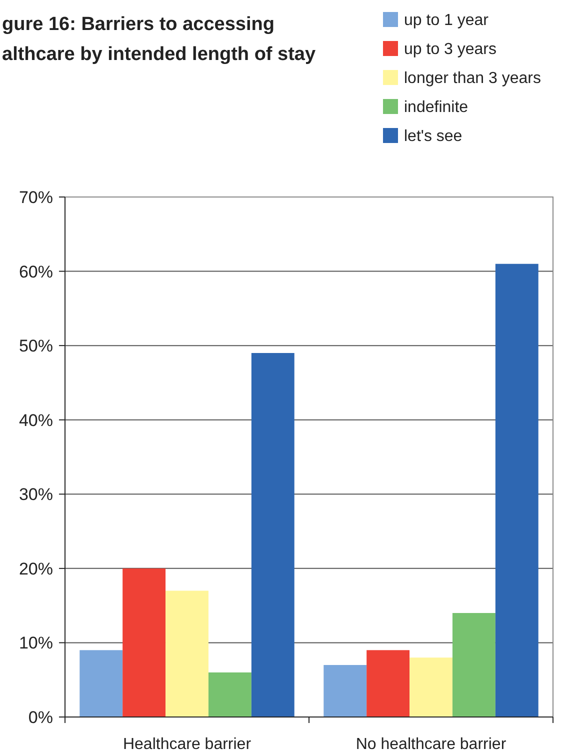 This screenshot has width=566, height=755. Describe the element at coordinates (159, 39) in the screenshot. I see `chart-title: gure 16: Barriers to accessing althcare by intended length of stay` at that location.